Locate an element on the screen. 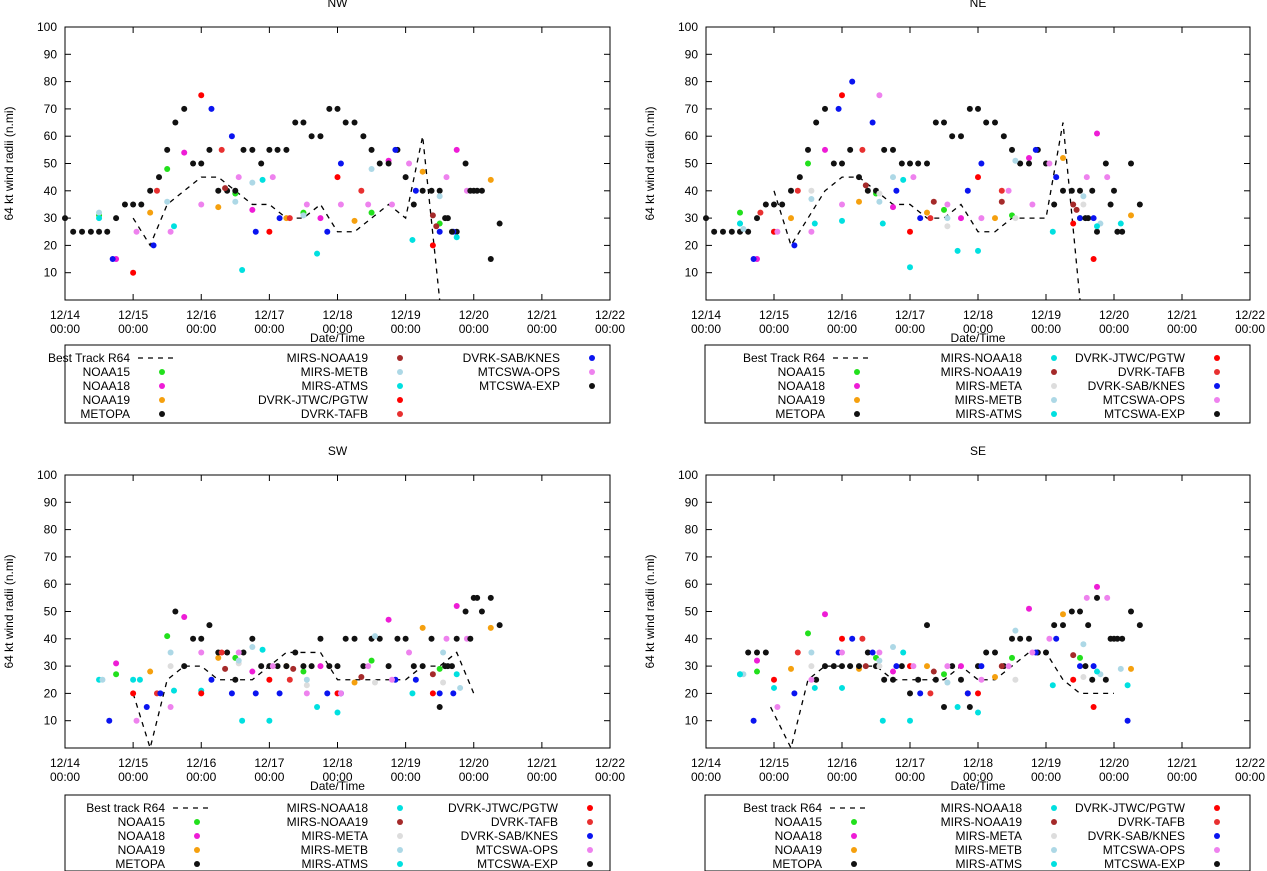 The width and height of the screenshot is (1267, 871). plot-frame is located at coordinates (337, 163).